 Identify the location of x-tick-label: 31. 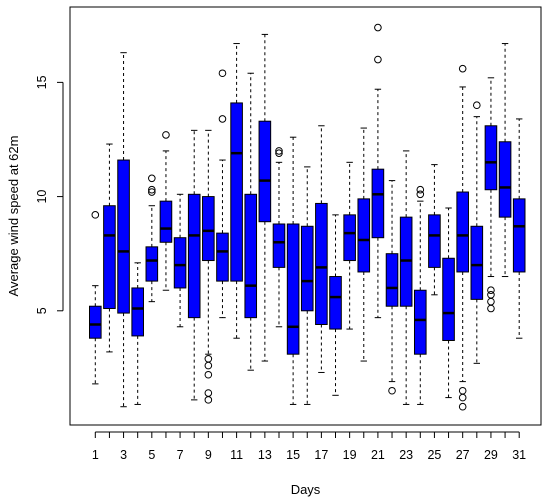
(519, 455).